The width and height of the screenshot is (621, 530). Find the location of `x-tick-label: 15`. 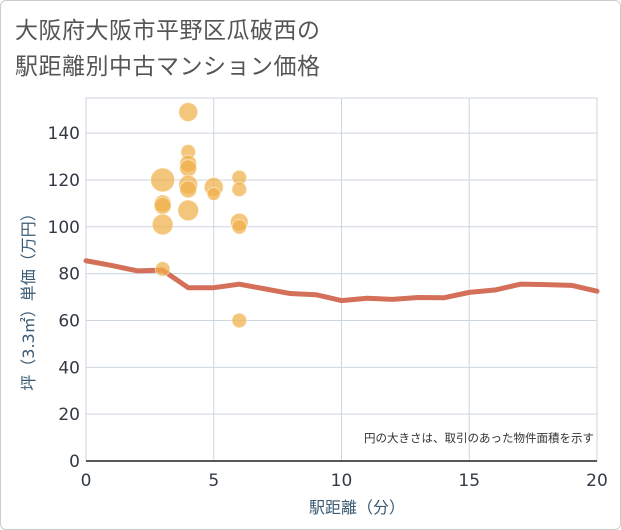

x-tick-label: 15 is located at coordinates (469, 481).